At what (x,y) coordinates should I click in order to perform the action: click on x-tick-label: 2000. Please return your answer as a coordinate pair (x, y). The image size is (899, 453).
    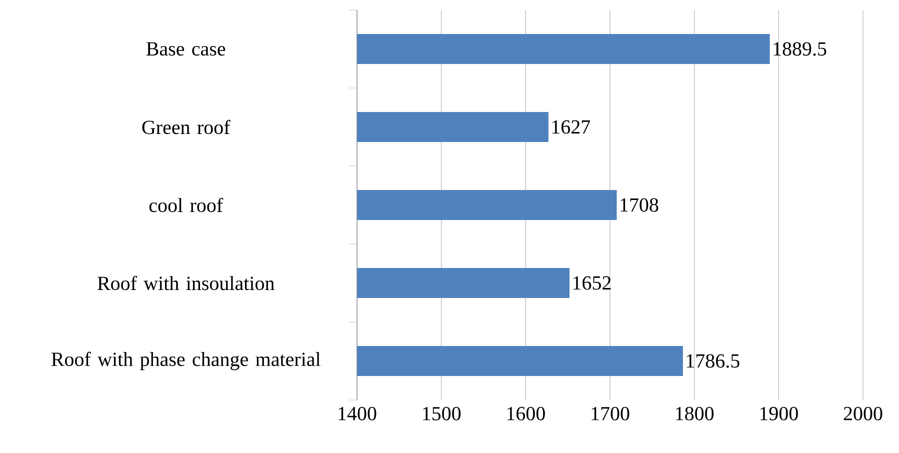
    Looking at the image, I should click on (863, 413).